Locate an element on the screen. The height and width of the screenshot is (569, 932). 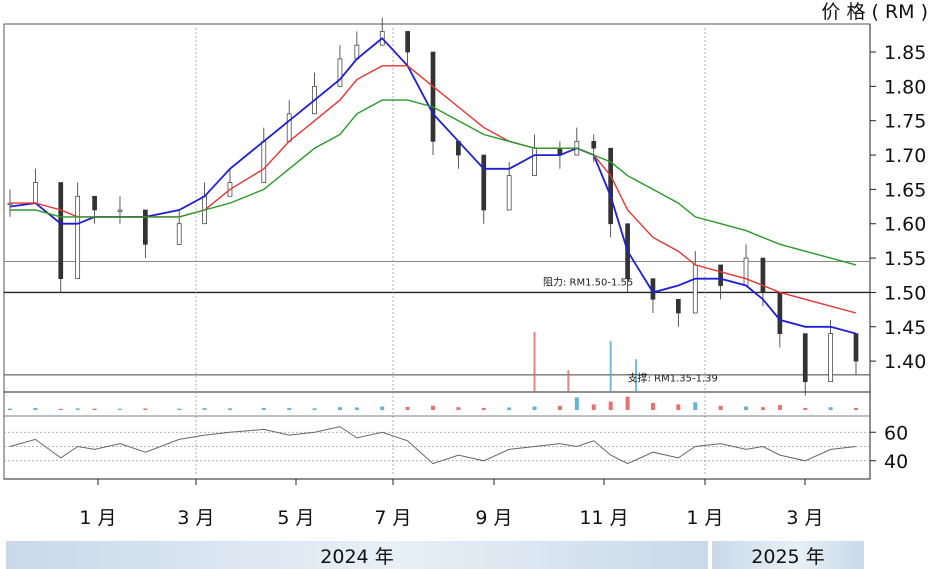
x-tick-label-6: 1 月 is located at coordinates (704, 518).